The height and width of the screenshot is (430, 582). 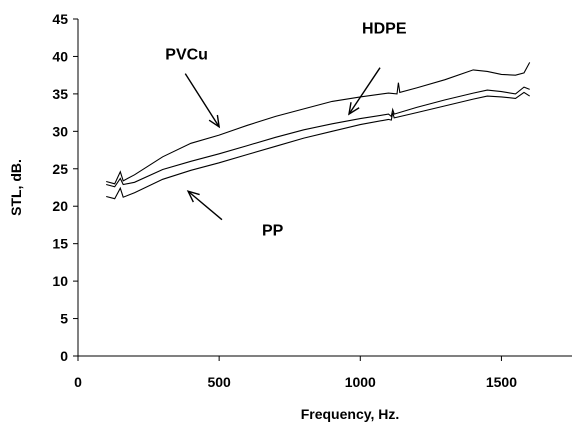 What do you see at coordinates (60, 281) in the screenshot?
I see `y-tick-label: 10` at bounding box center [60, 281].